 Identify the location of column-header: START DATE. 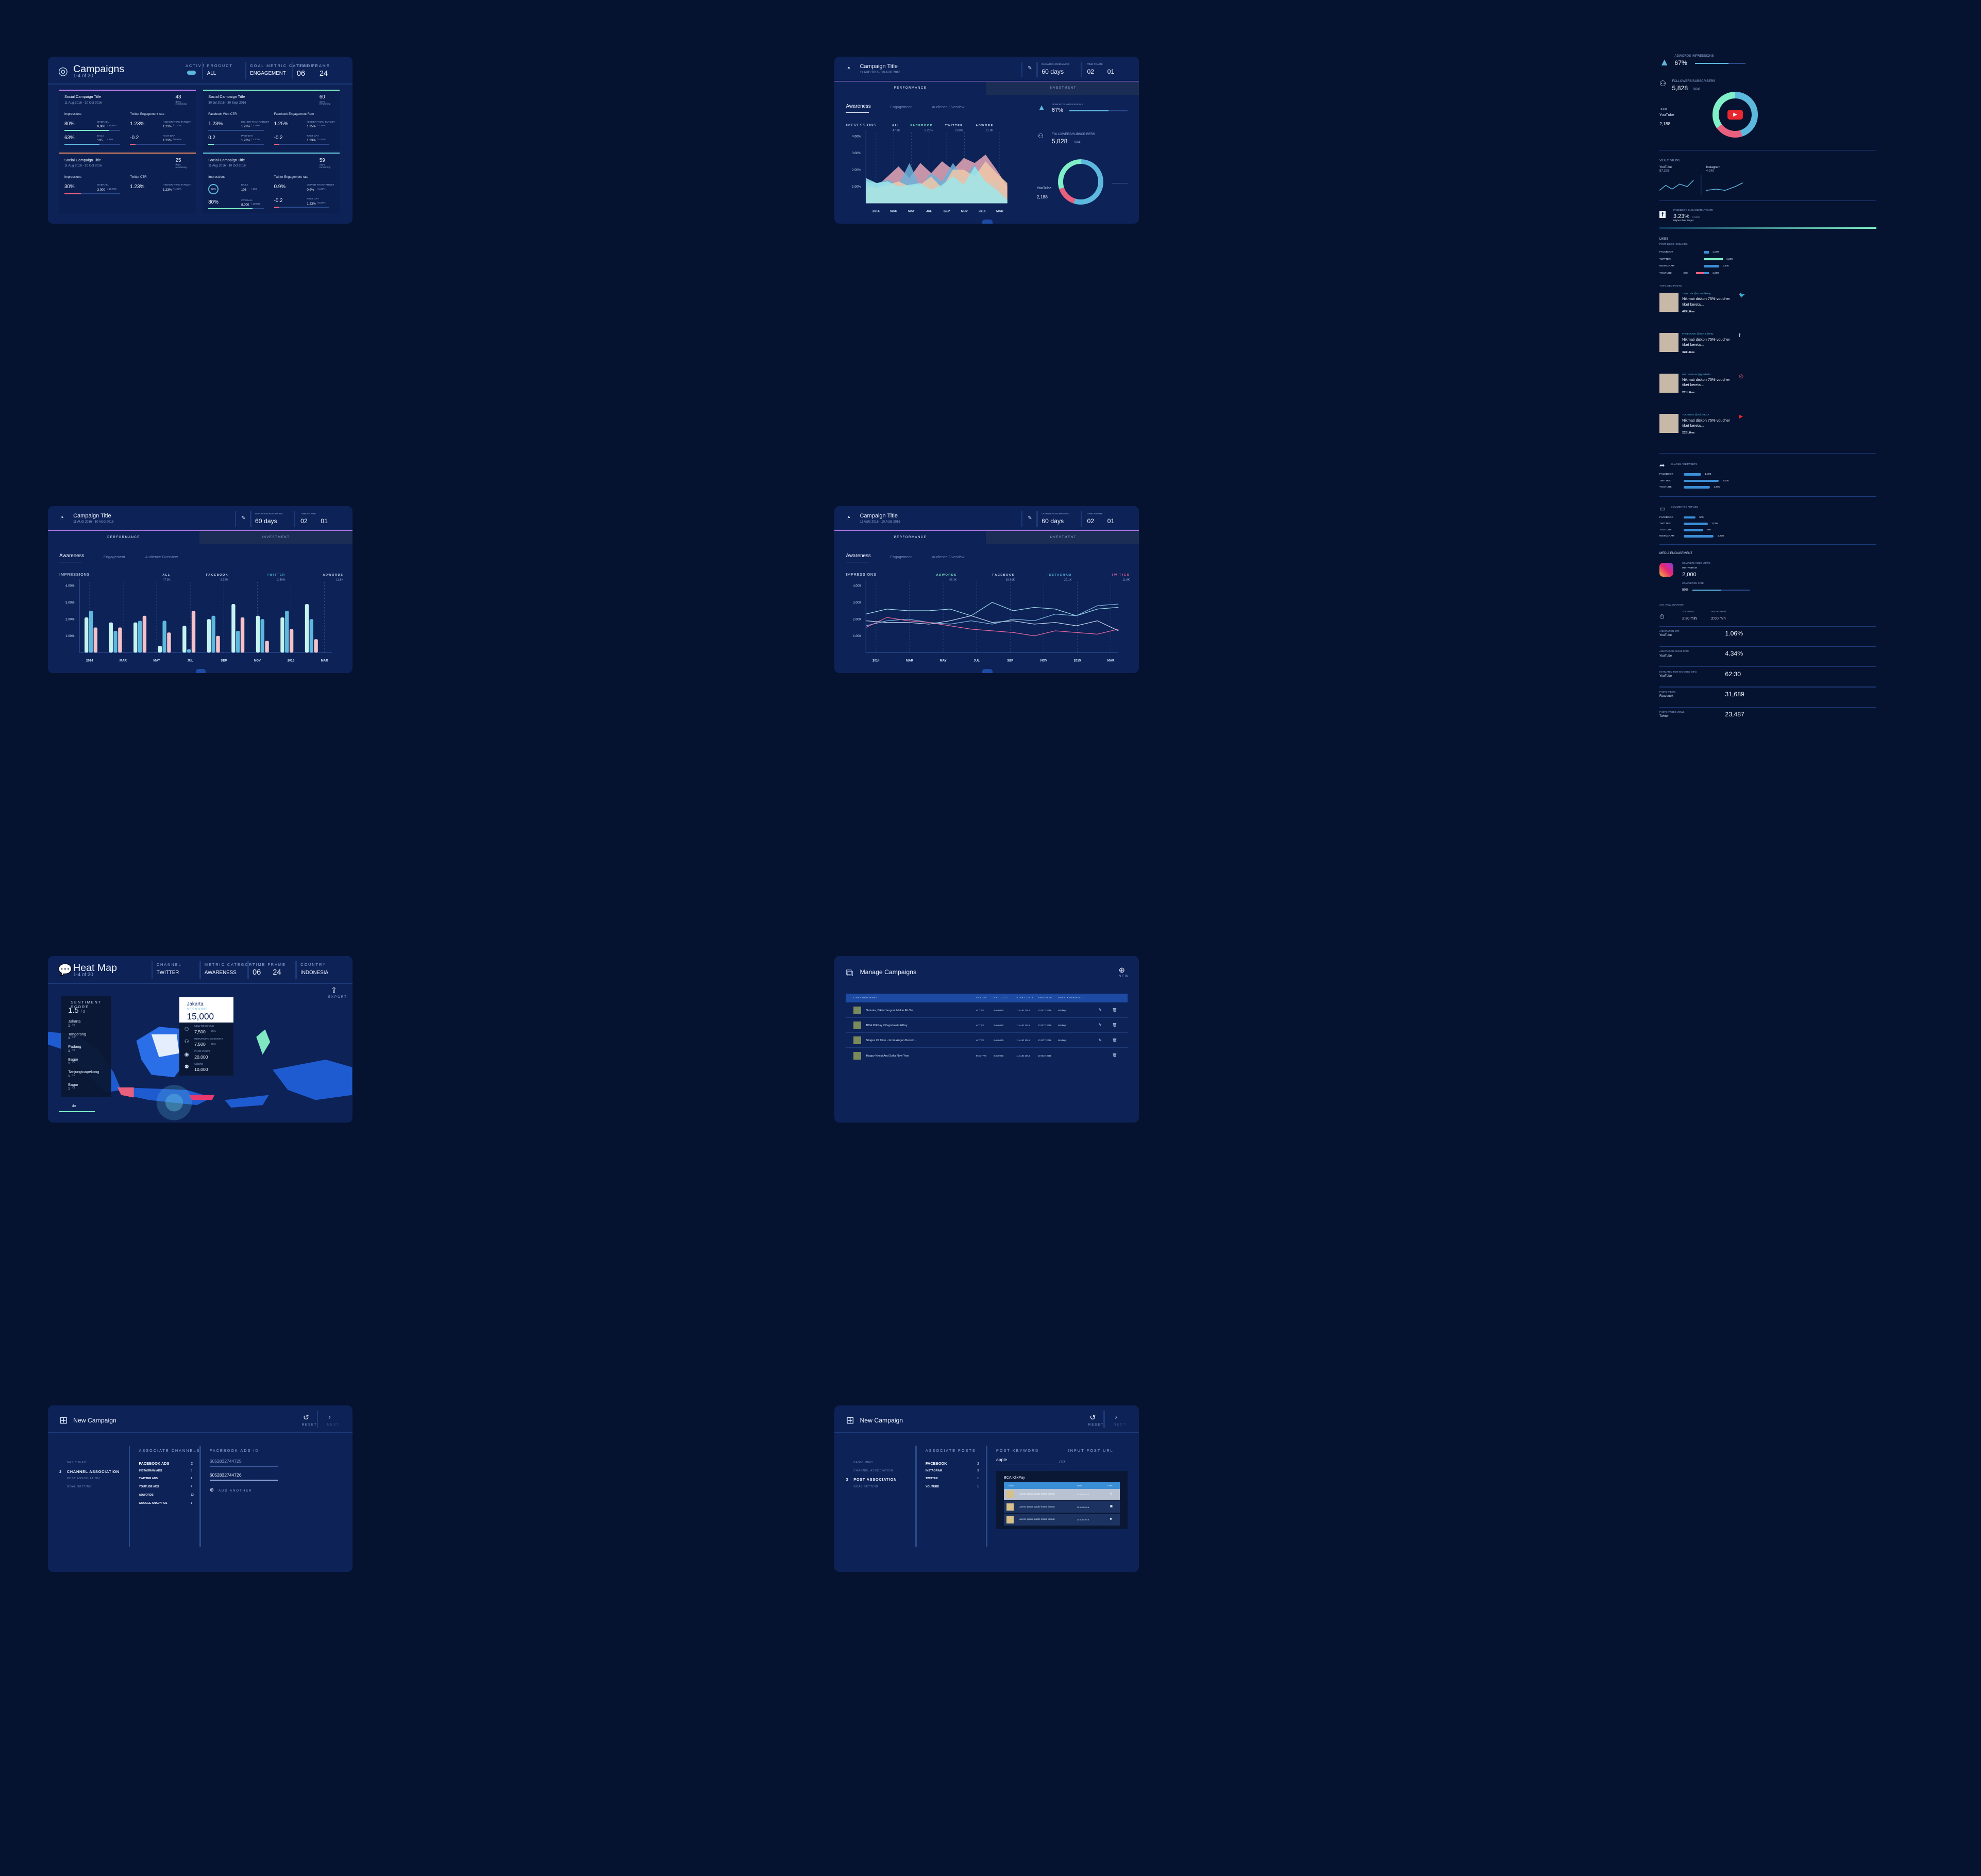
(1025, 997).